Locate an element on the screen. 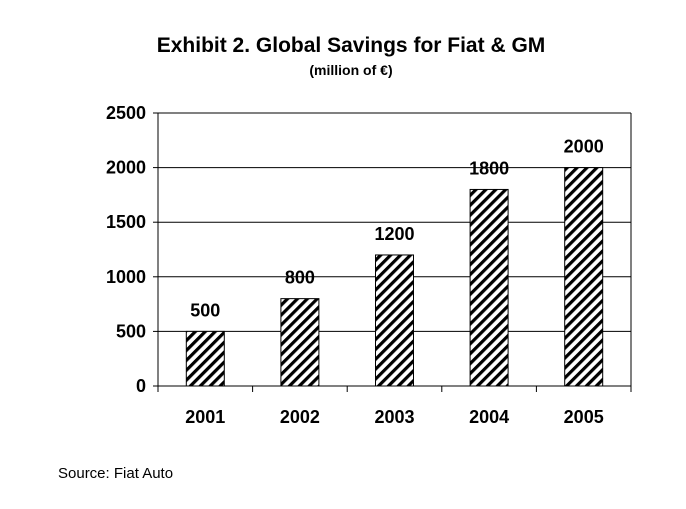  y-tick-label: 1500 is located at coordinates (126, 222).